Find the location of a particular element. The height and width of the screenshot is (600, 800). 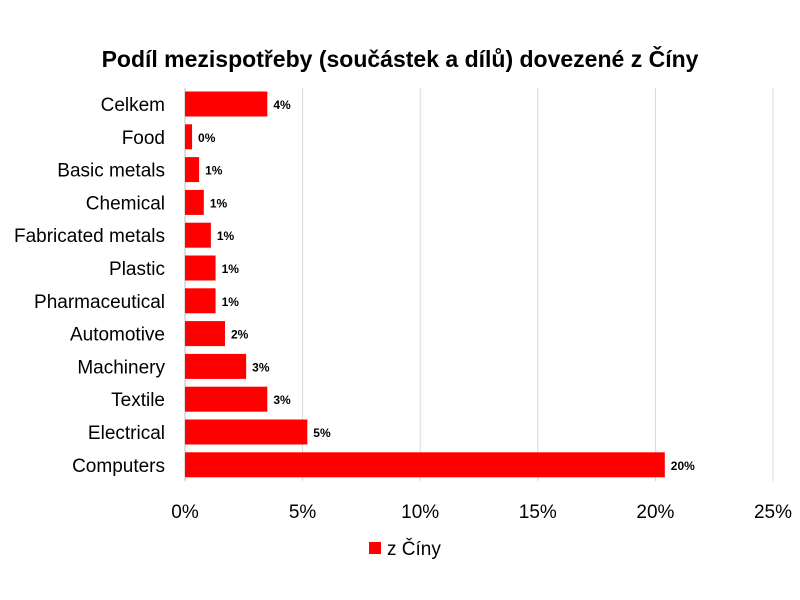

category-label: Machinery is located at coordinates (121, 367).